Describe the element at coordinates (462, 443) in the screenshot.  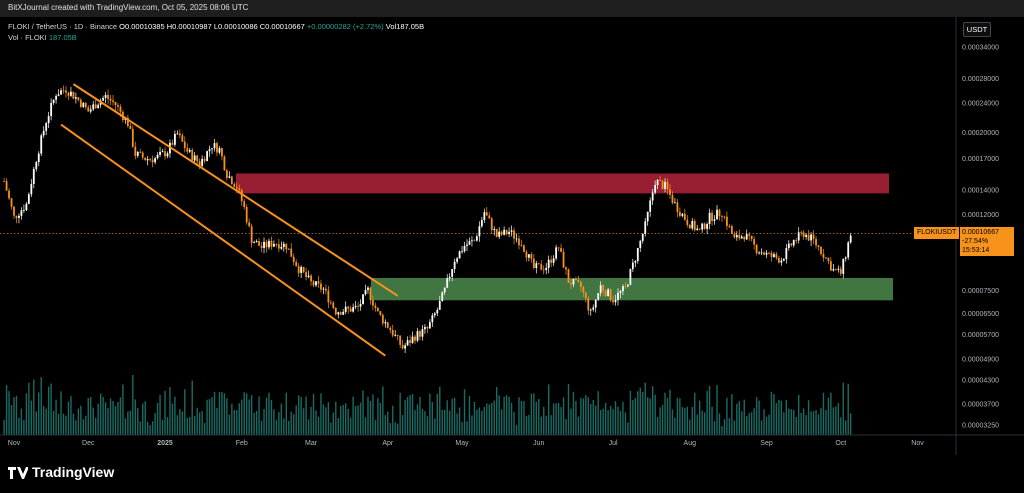
I see `x-tick-label: May` at that location.